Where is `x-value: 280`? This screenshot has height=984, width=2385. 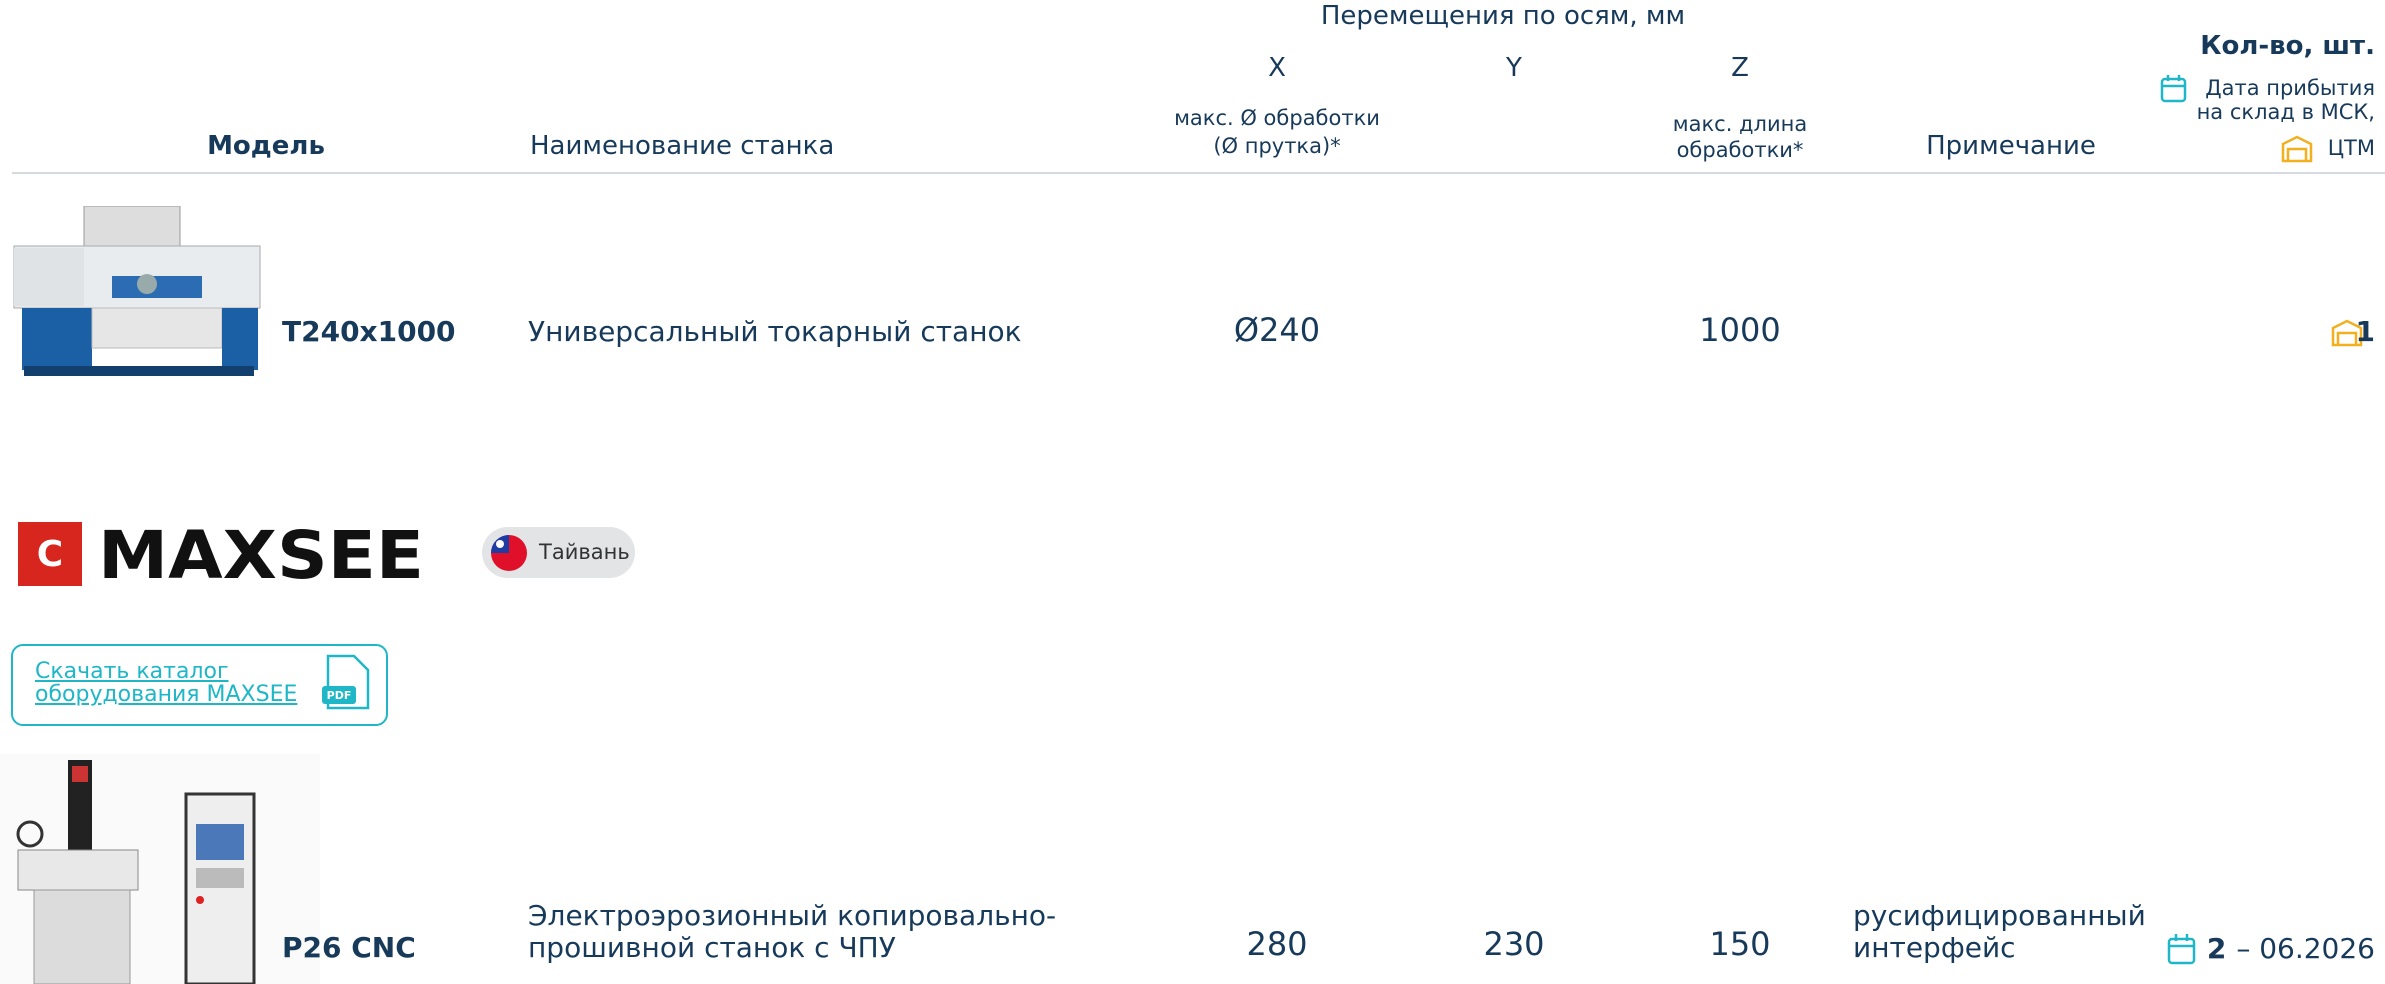 x-value: 280 is located at coordinates (1277, 944).